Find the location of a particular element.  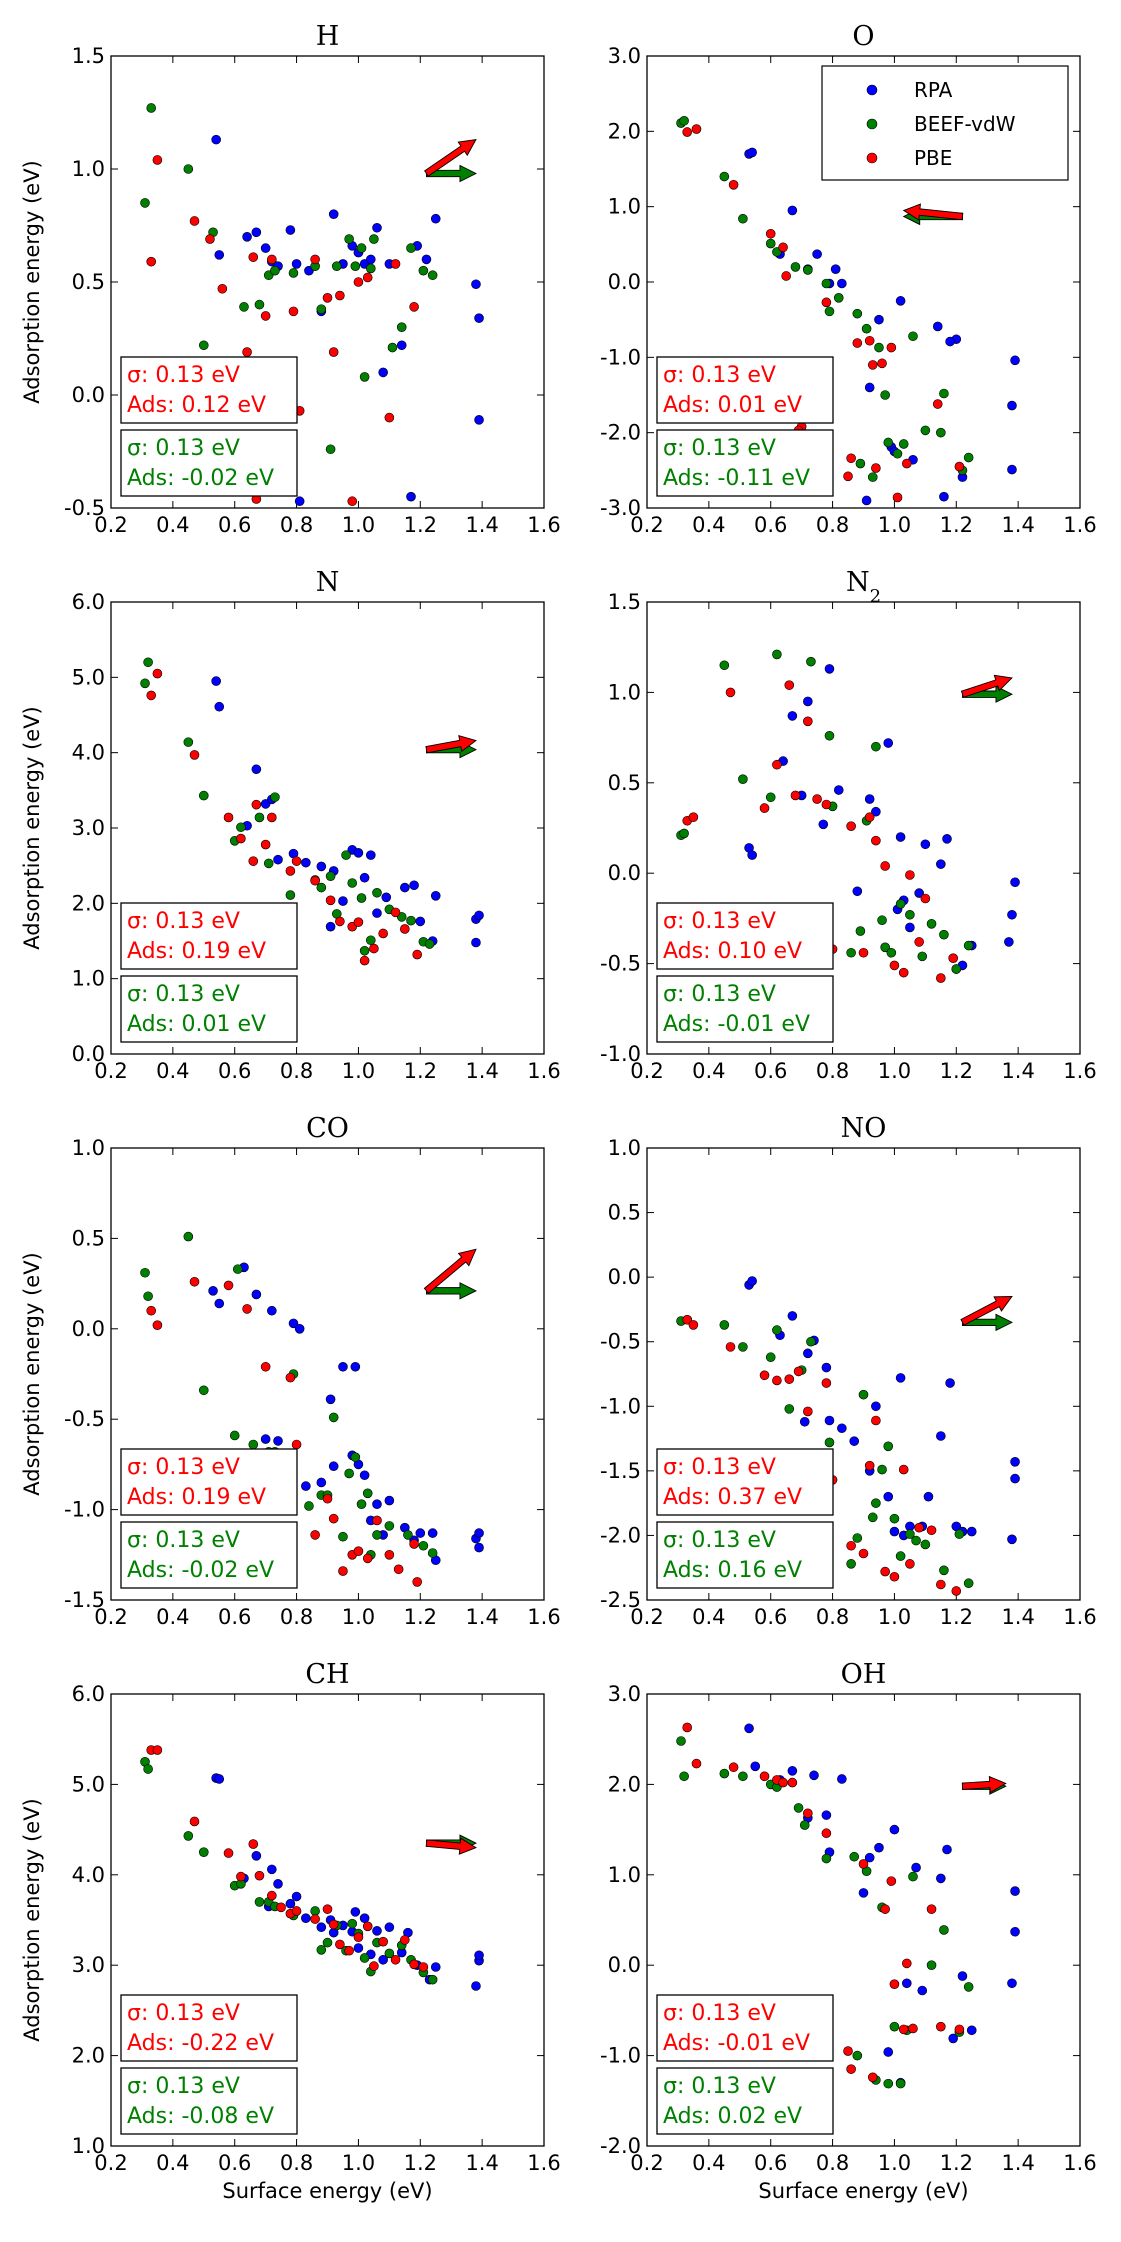

y-tick-label: 0.5 is located at coordinates (624, 1213).